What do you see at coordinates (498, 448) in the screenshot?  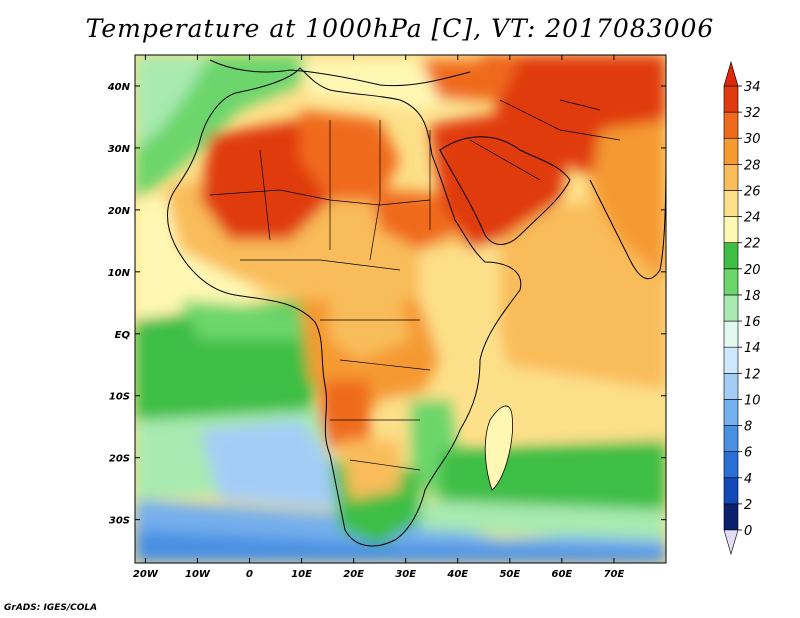 I see `madagascar-outline` at bounding box center [498, 448].